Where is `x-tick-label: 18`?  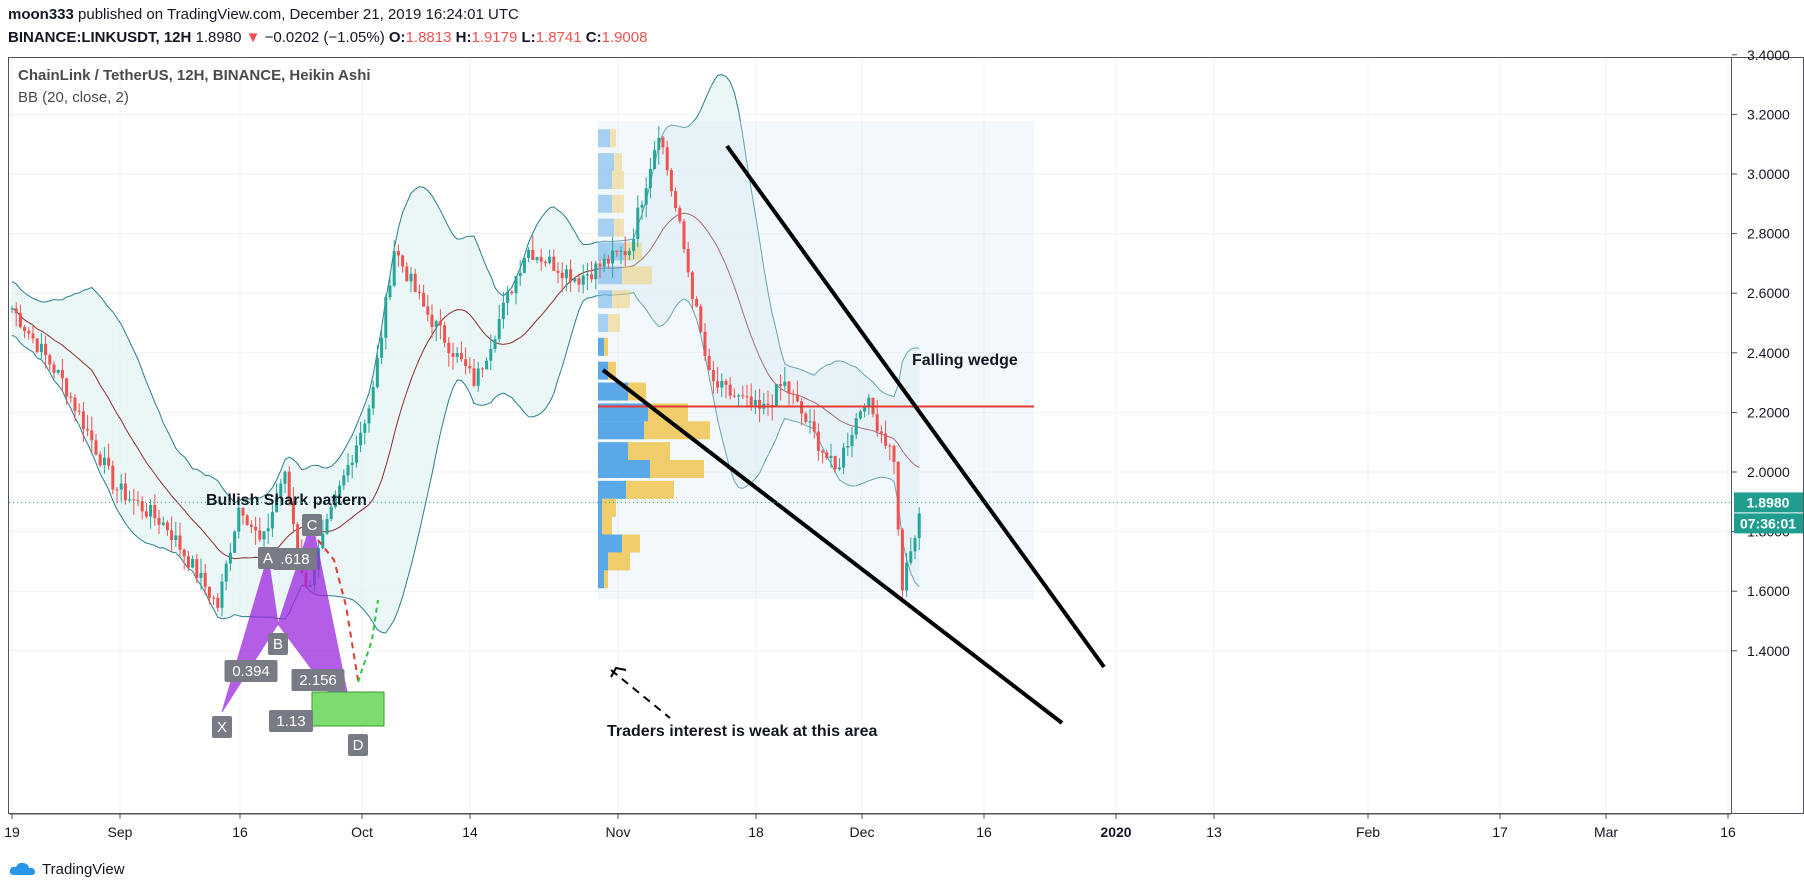 x-tick-label: 18 is located at coordinates (756, 832).